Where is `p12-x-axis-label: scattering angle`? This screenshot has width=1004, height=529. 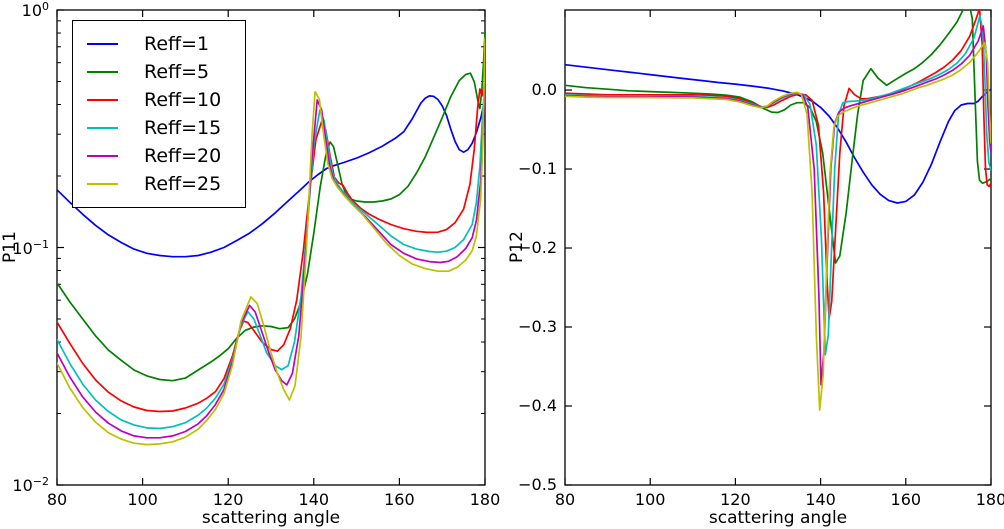
p12-x-axis-label: scattering angle is located at coordinates (778, 518).